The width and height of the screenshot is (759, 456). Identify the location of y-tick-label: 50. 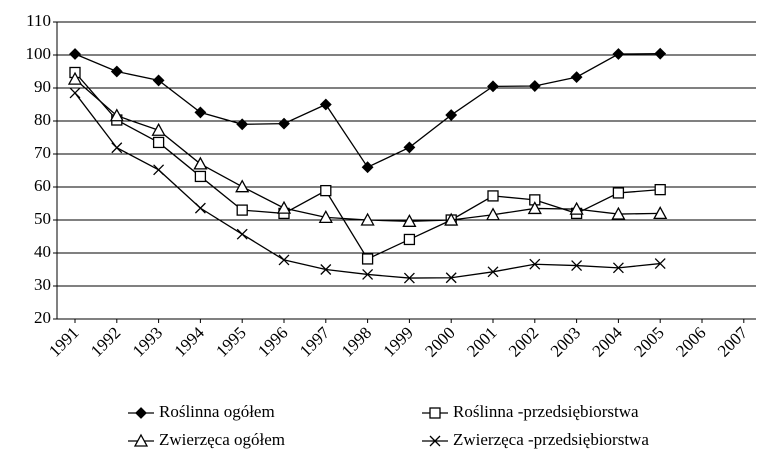
(42, 218).